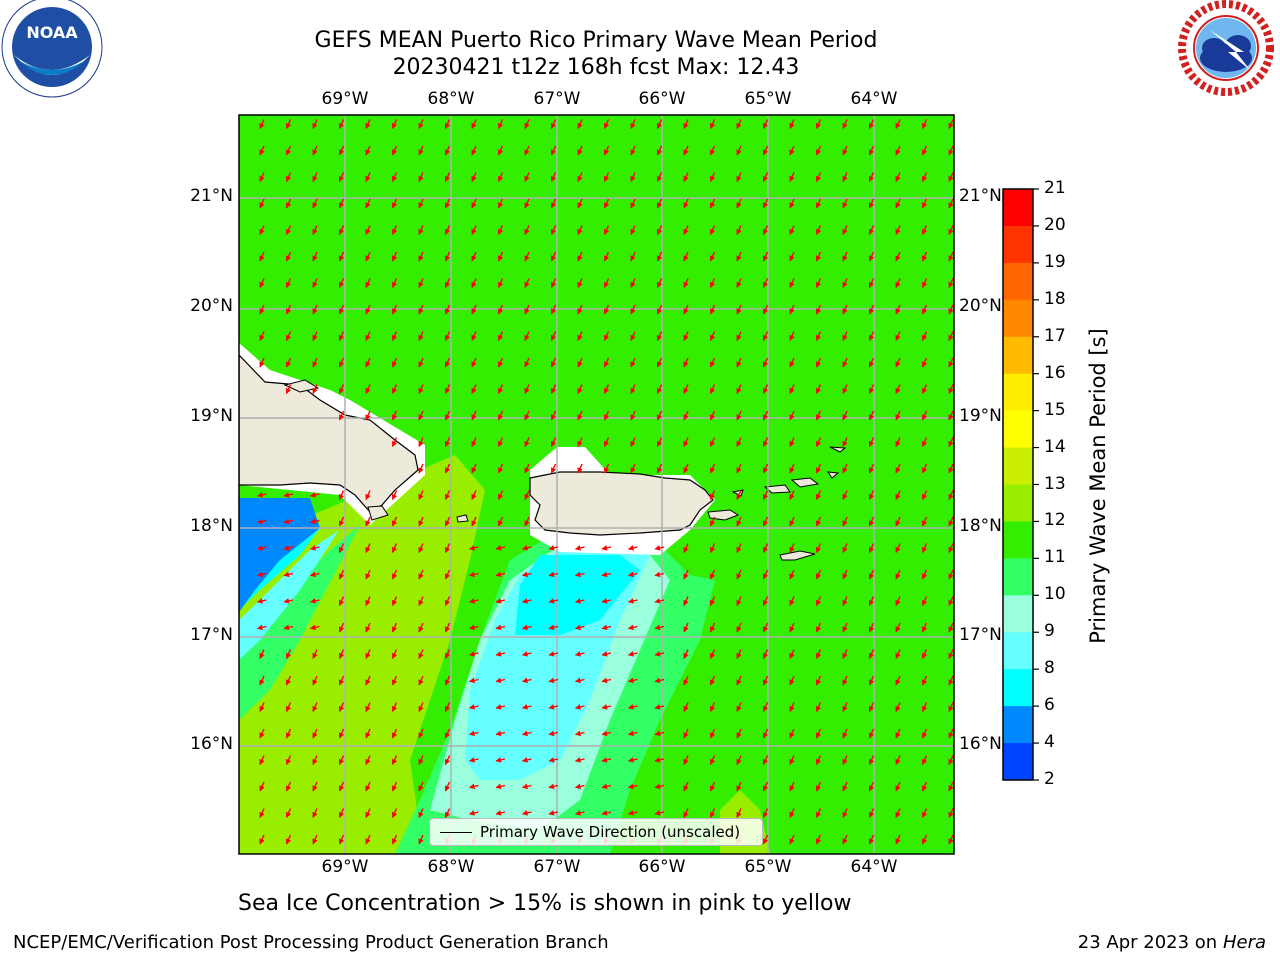 This screenshot has width=1280, height=960. What do you see at coordinates (1049, 705) in the screenshot?
I see `colorbar-tick-label: 6` at bounding box center [1049, 705].